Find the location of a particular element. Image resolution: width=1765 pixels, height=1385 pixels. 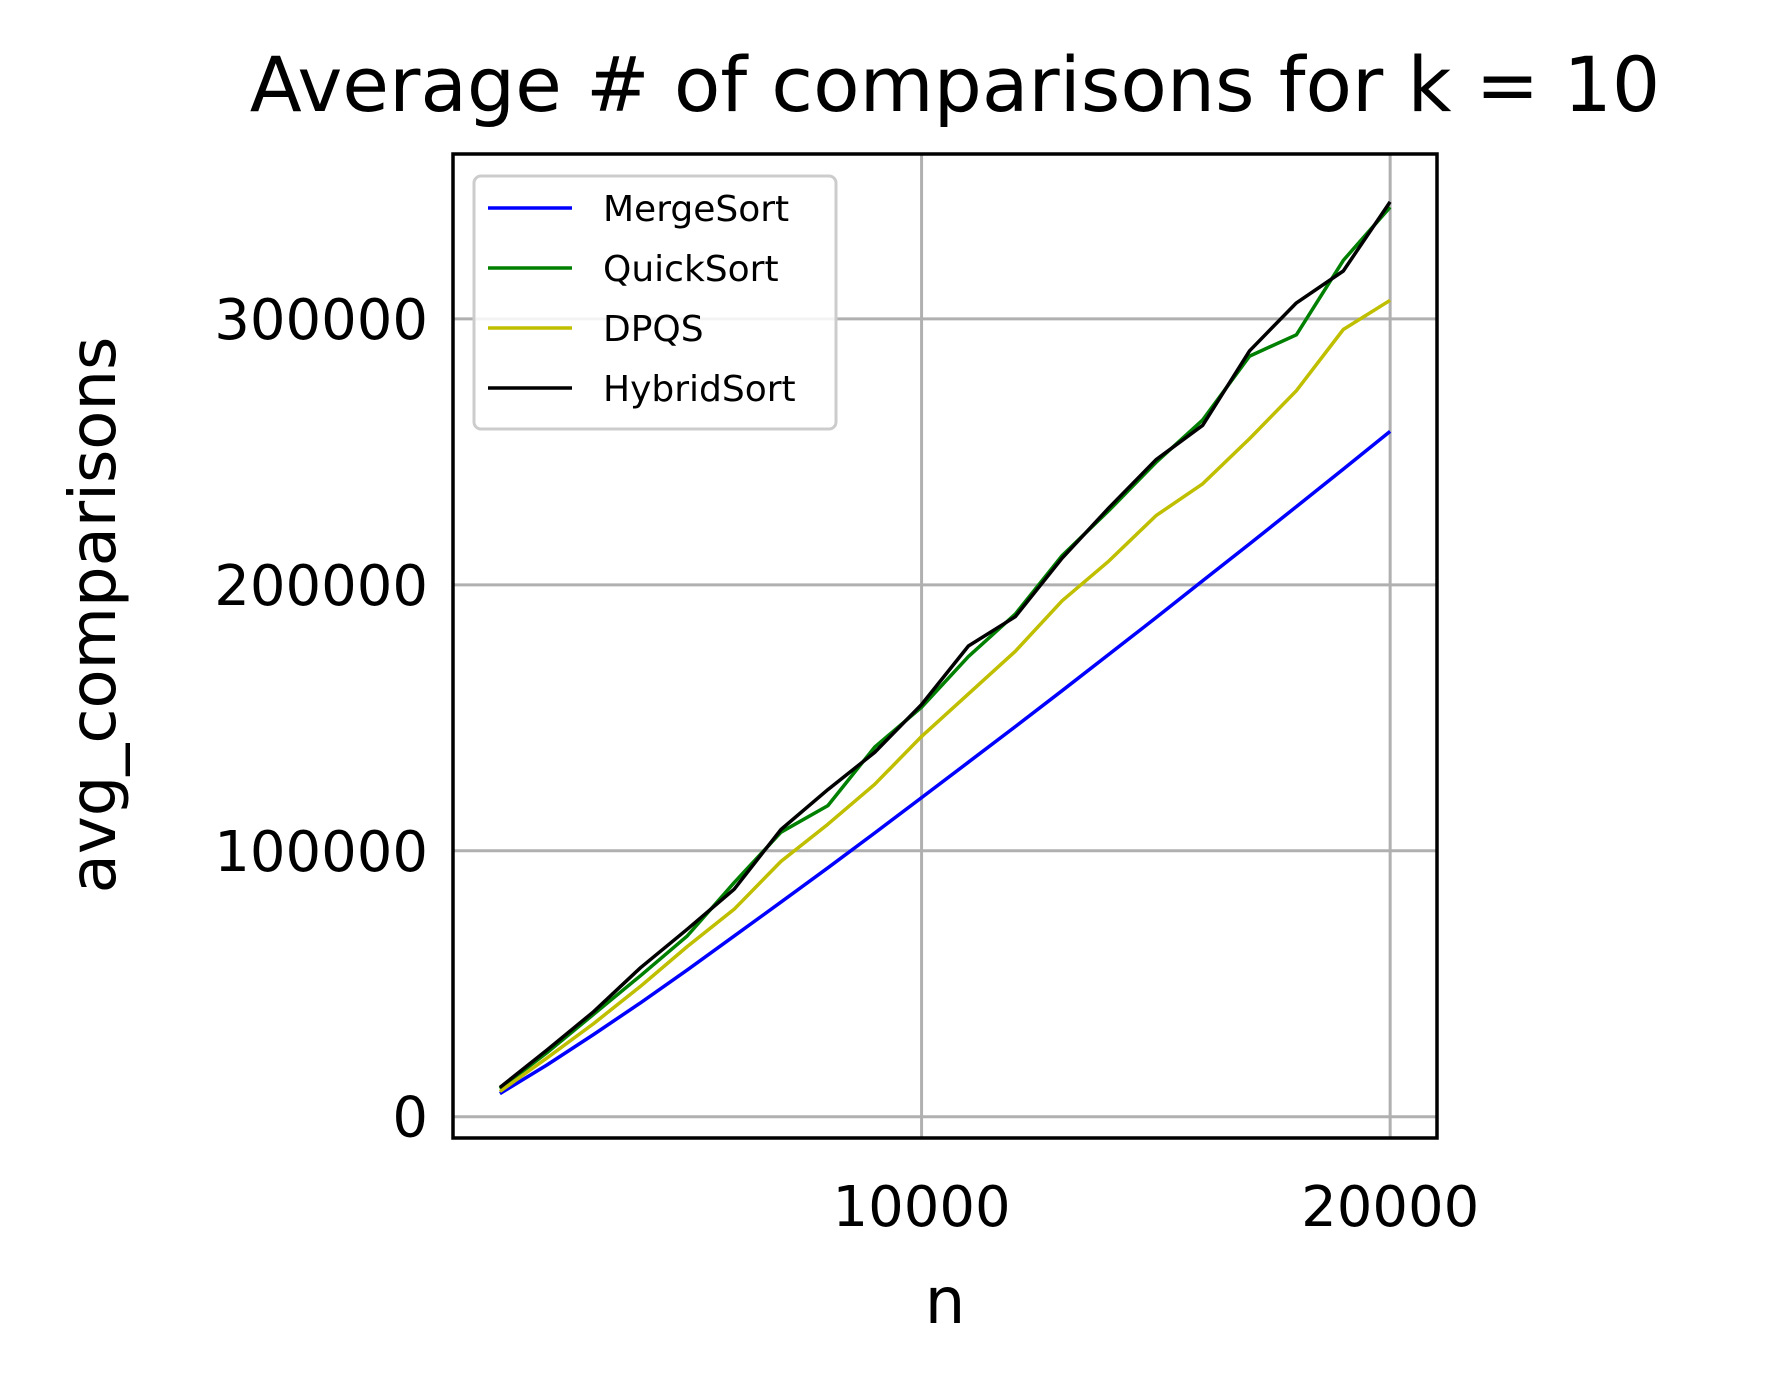

y-tick-label: 0 is located at coordinates (410, 1118).